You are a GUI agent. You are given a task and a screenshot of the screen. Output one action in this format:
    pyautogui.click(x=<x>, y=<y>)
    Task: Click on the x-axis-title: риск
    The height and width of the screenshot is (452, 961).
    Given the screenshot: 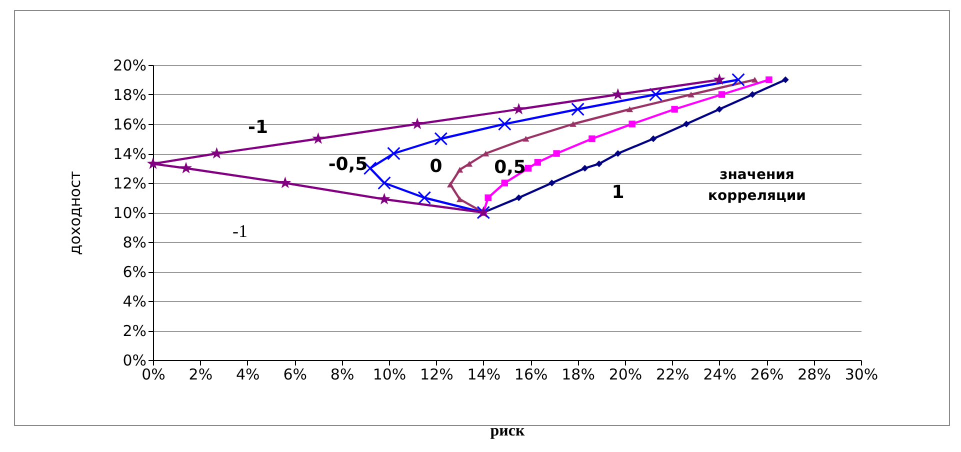 What is the action you would take?
    pyautogui.click(x=508, y=431)
    